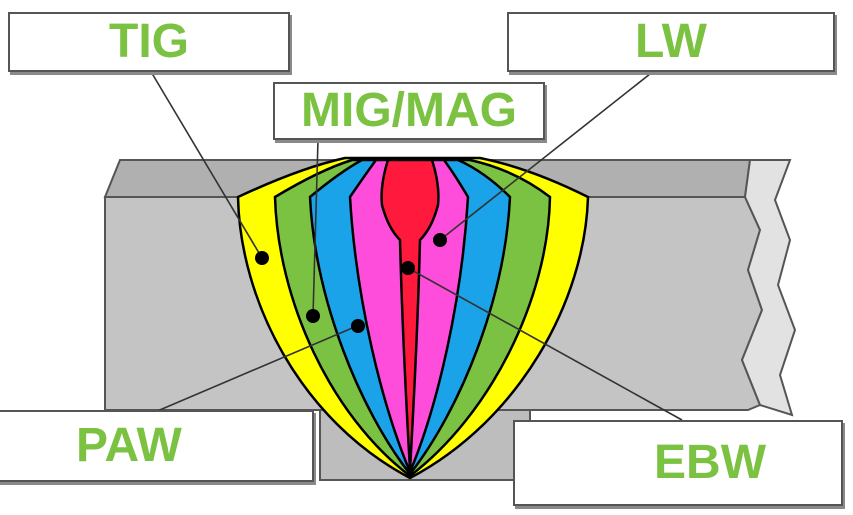 Image resolution: width=853 pixels, height=515 pixels. I want to click on mig-mag-label: MIG/MAG, so click(409, 110).